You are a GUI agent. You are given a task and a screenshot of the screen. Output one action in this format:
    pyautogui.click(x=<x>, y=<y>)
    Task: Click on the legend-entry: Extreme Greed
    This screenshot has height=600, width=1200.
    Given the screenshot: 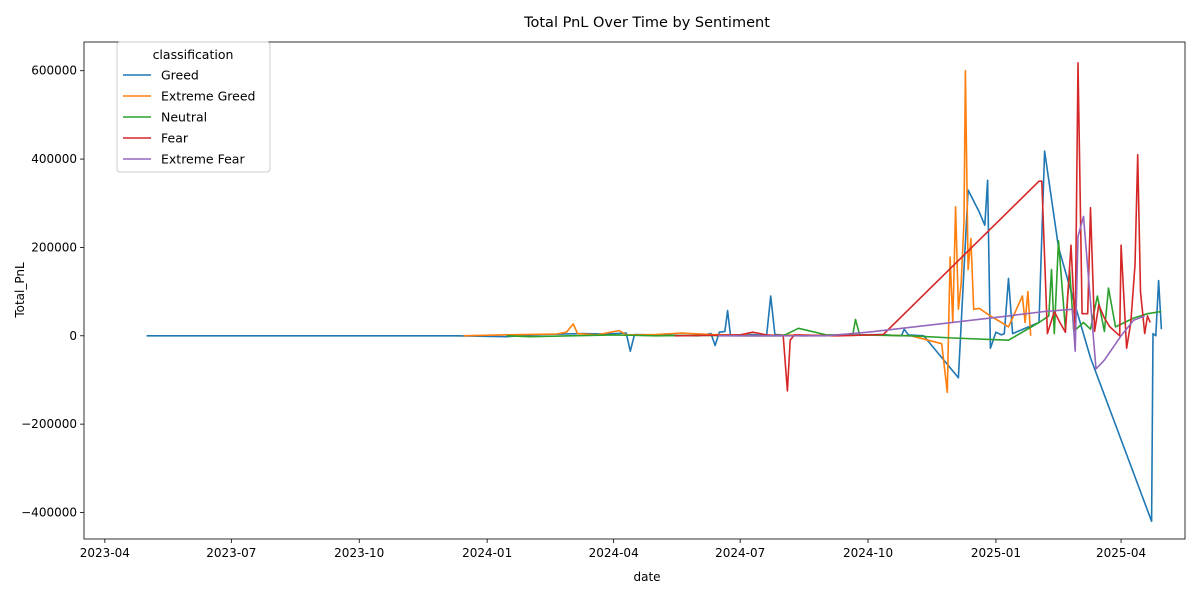 What is the action you would take?
    pyautogui.click(x=208, y=96)
    